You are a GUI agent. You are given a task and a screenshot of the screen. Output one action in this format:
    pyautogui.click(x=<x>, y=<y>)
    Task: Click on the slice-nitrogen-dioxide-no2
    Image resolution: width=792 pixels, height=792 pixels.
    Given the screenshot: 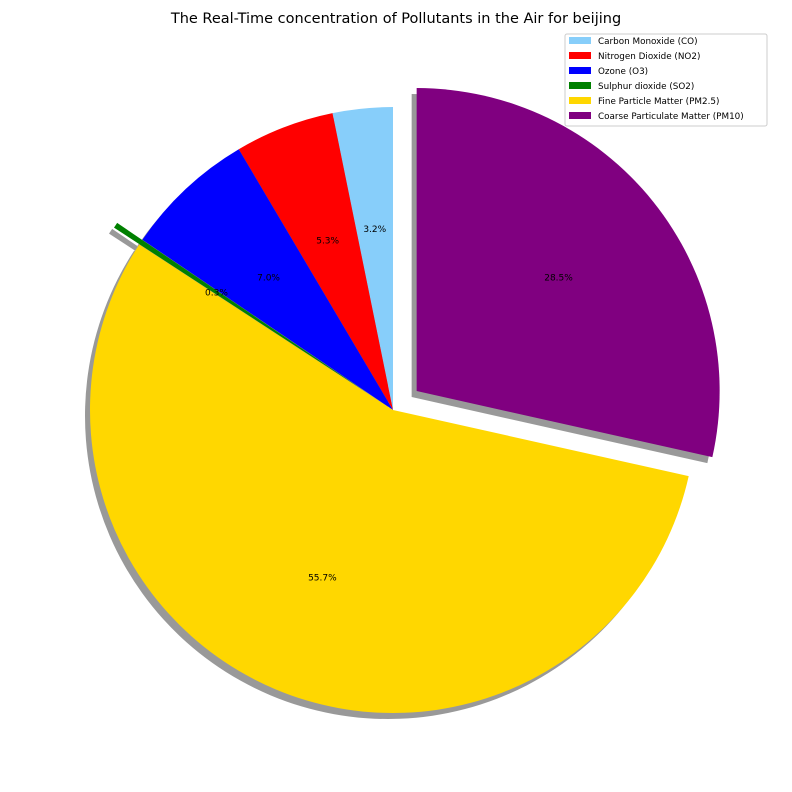 What is the action you would take?
    pyautogui.click(x=315, y=262)
    